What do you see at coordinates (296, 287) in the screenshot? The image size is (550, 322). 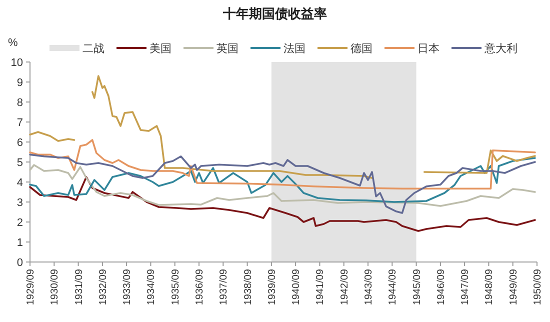 I see `x-tick-label: 1940/09` at bounding box center [296, 287].